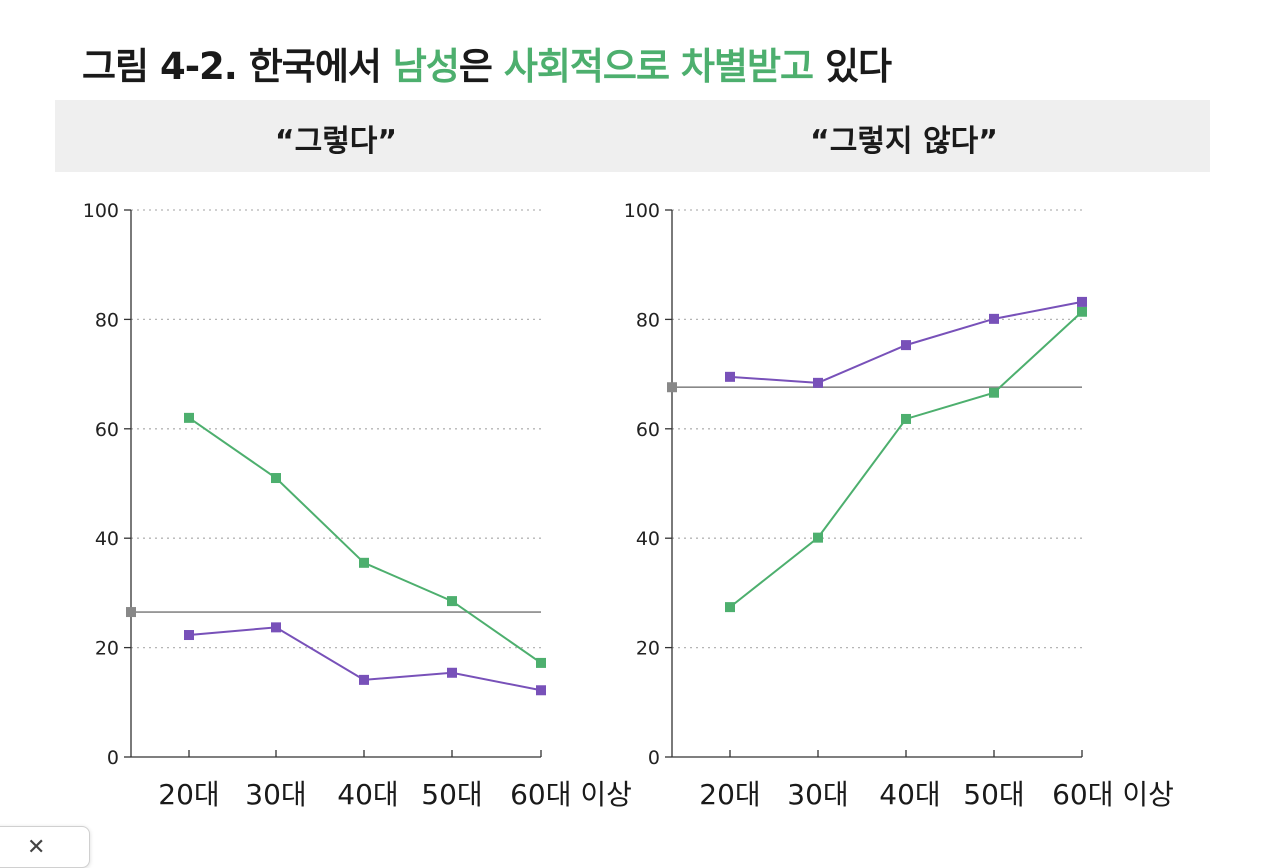 The image size is (1280, 868). I want to click on title-highlight-discriminated: 사회적으로 차별받고, so click(658, 66).